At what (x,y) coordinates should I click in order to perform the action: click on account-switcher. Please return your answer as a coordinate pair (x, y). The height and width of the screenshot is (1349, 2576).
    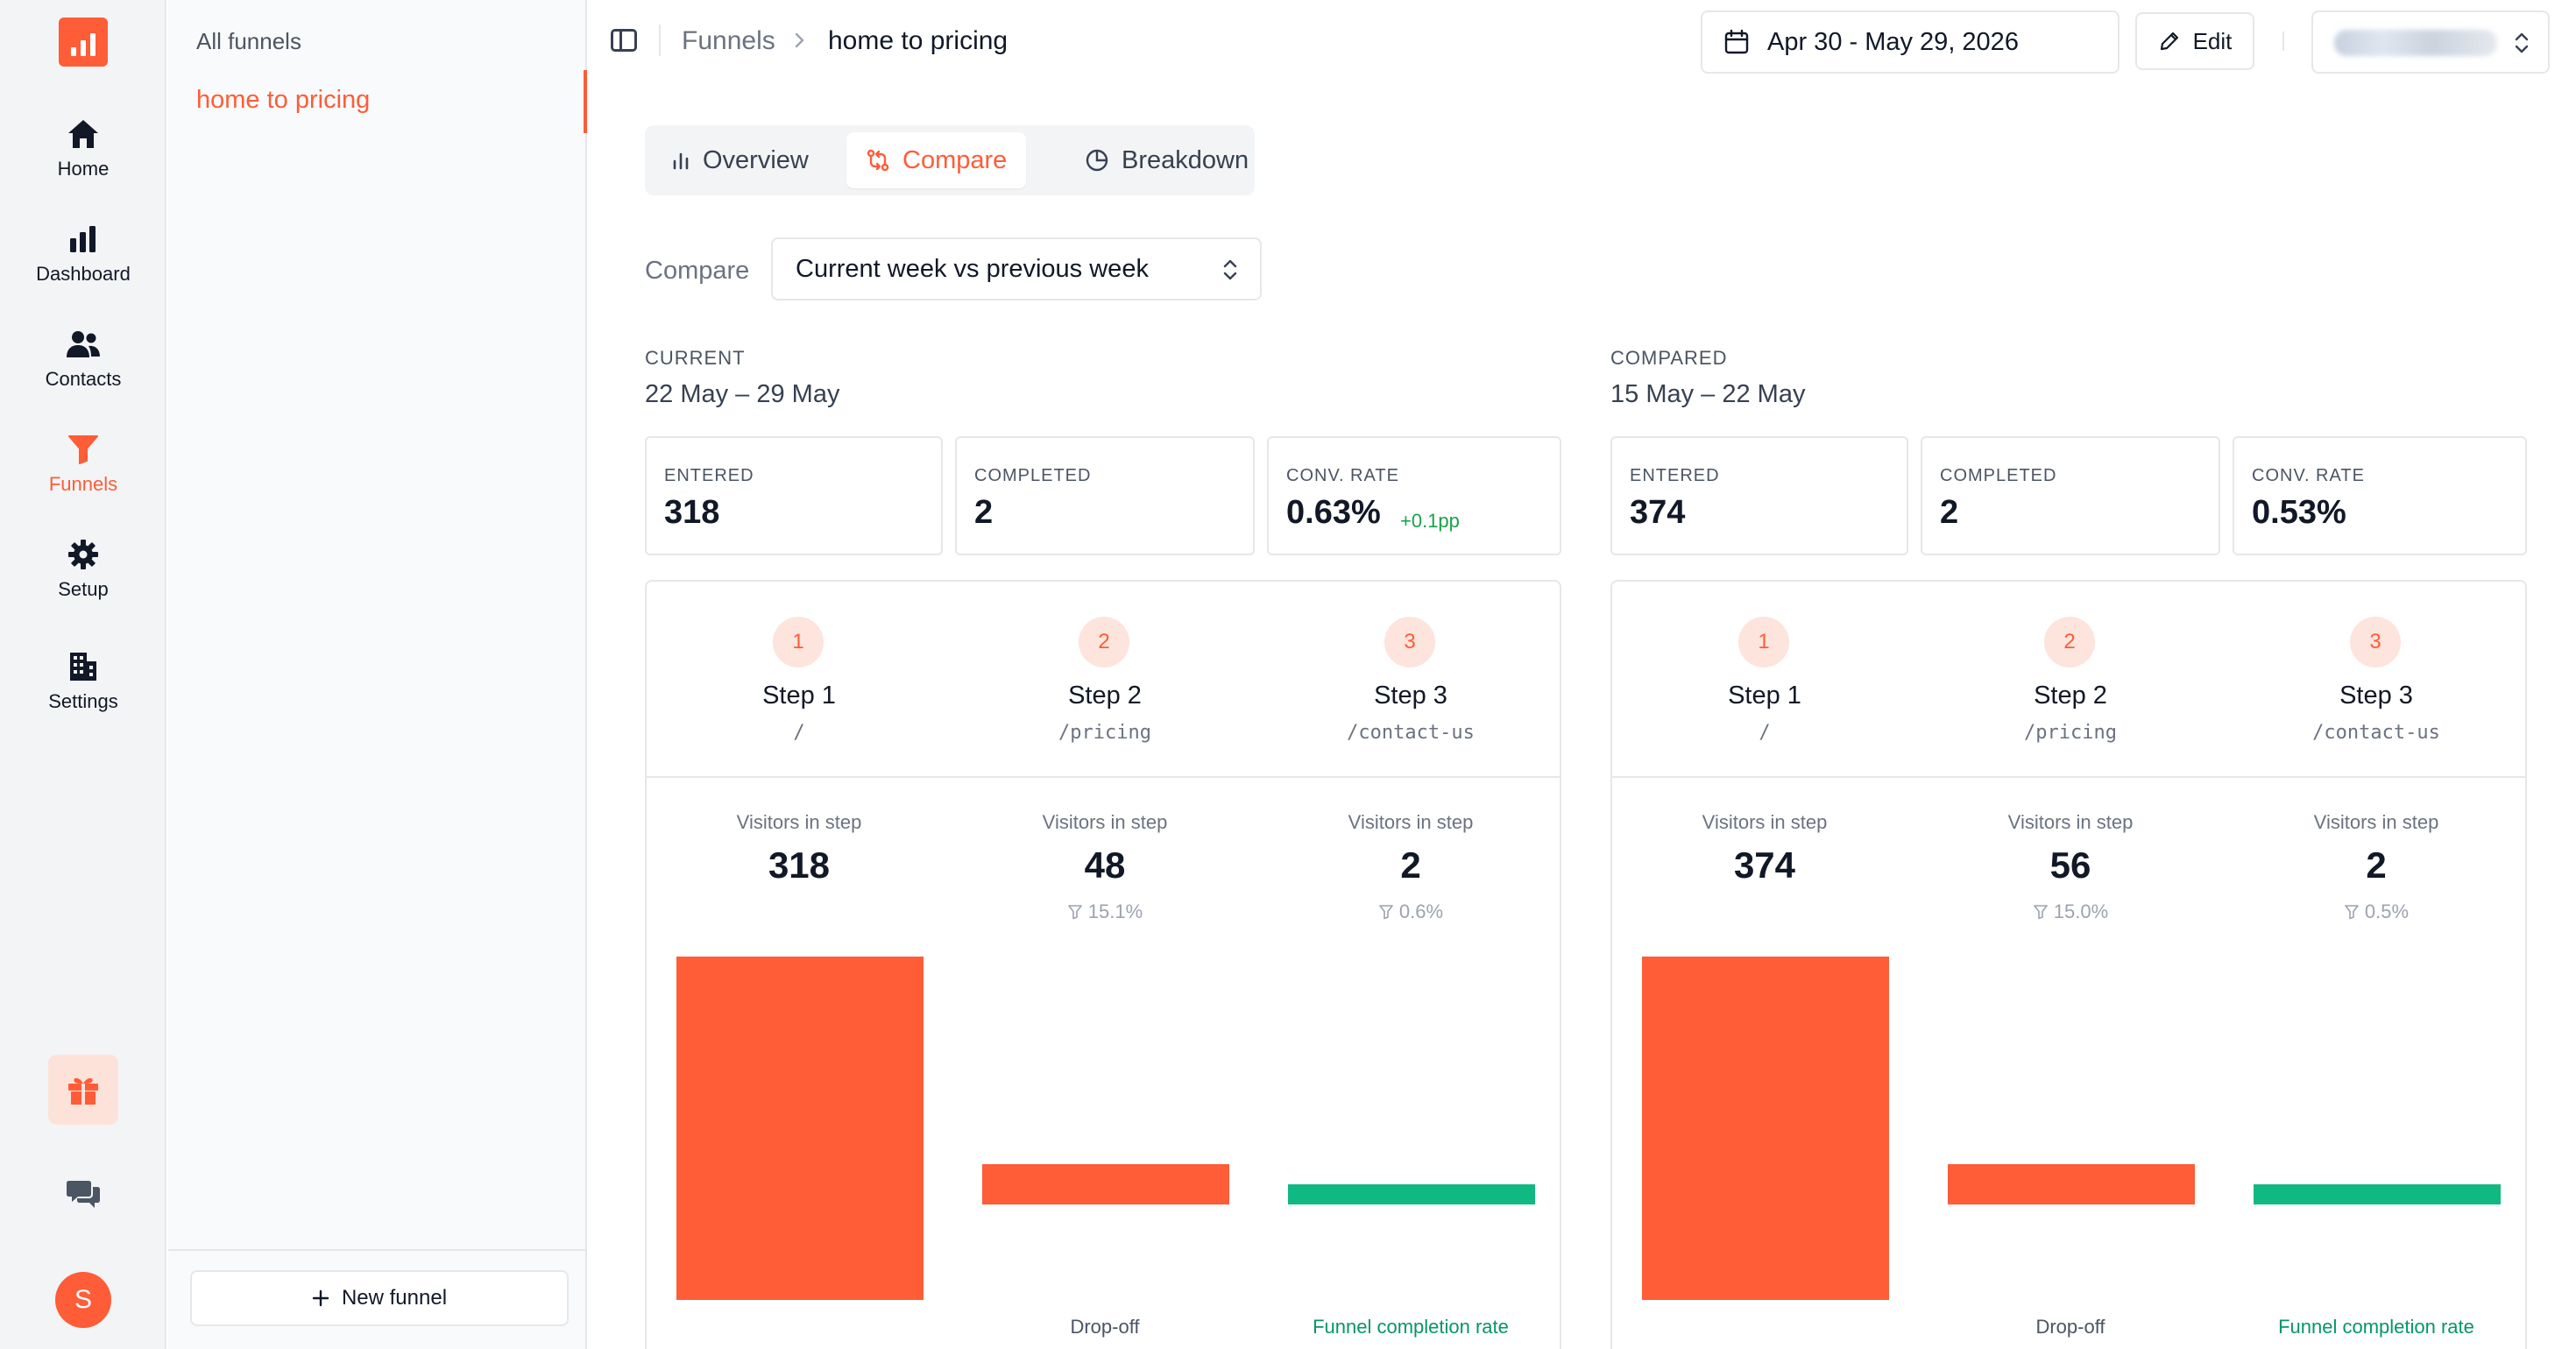
    Looking at the image, I should click on (2430, 42).